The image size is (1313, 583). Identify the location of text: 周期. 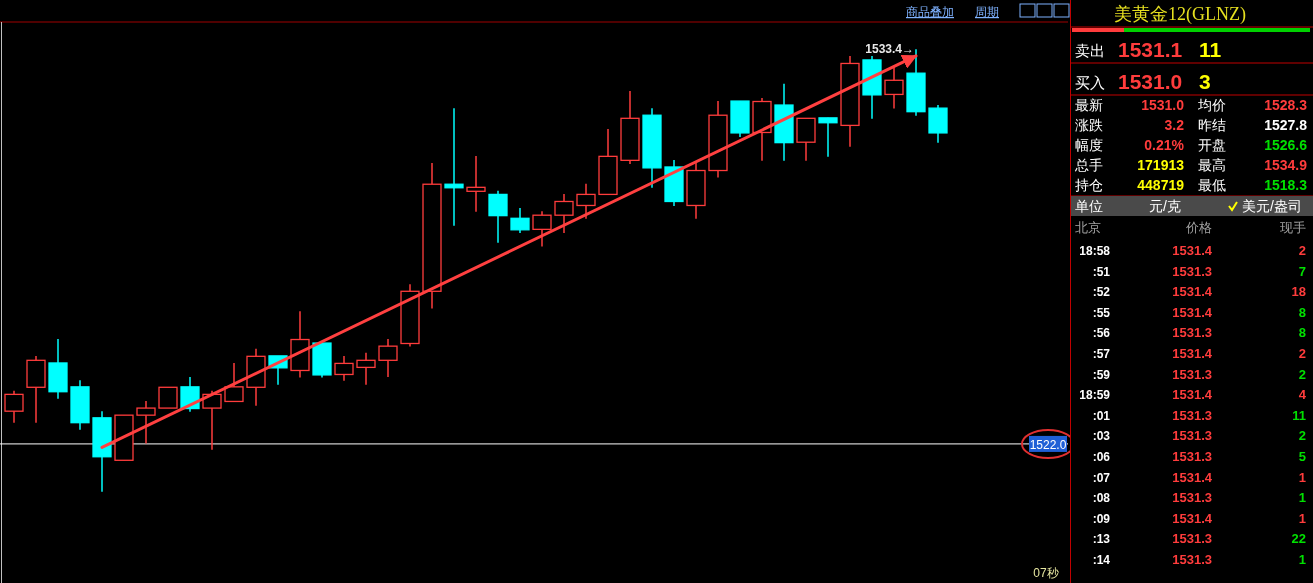
(987, 12).